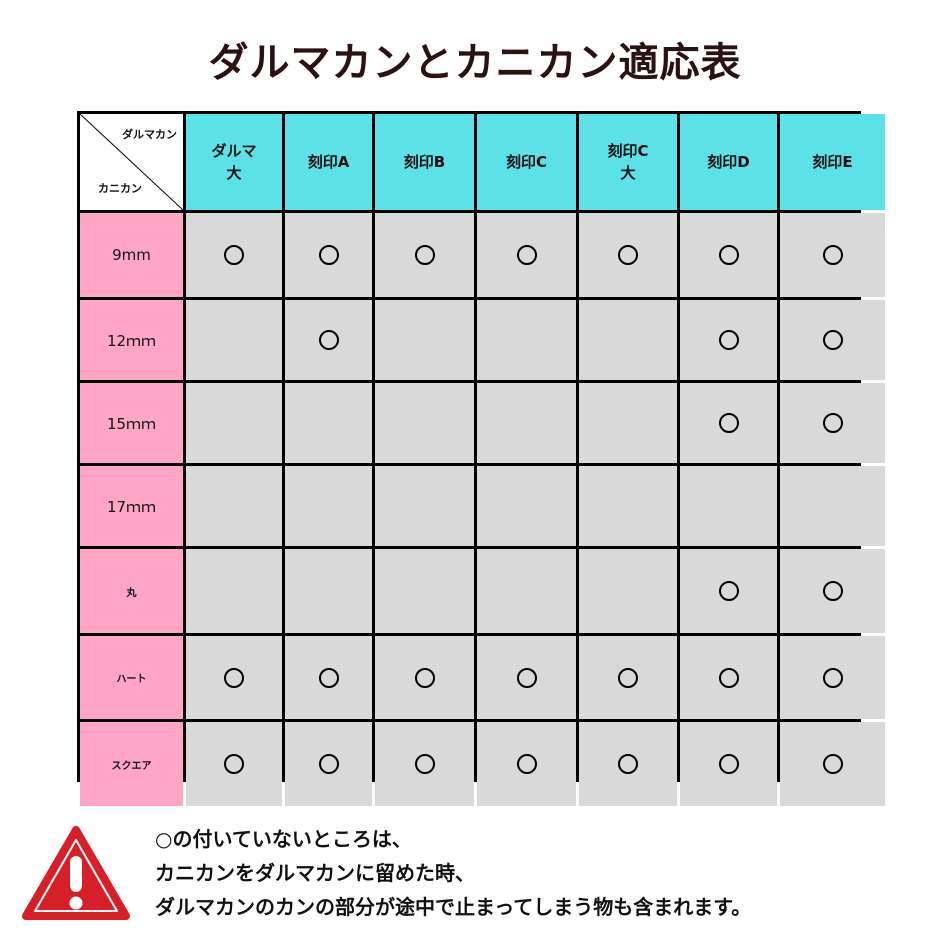  What do you see at coordinates (832, 162) in the screenshot?
I see `column-header: 刻印E` at bounding box center [832, 162].